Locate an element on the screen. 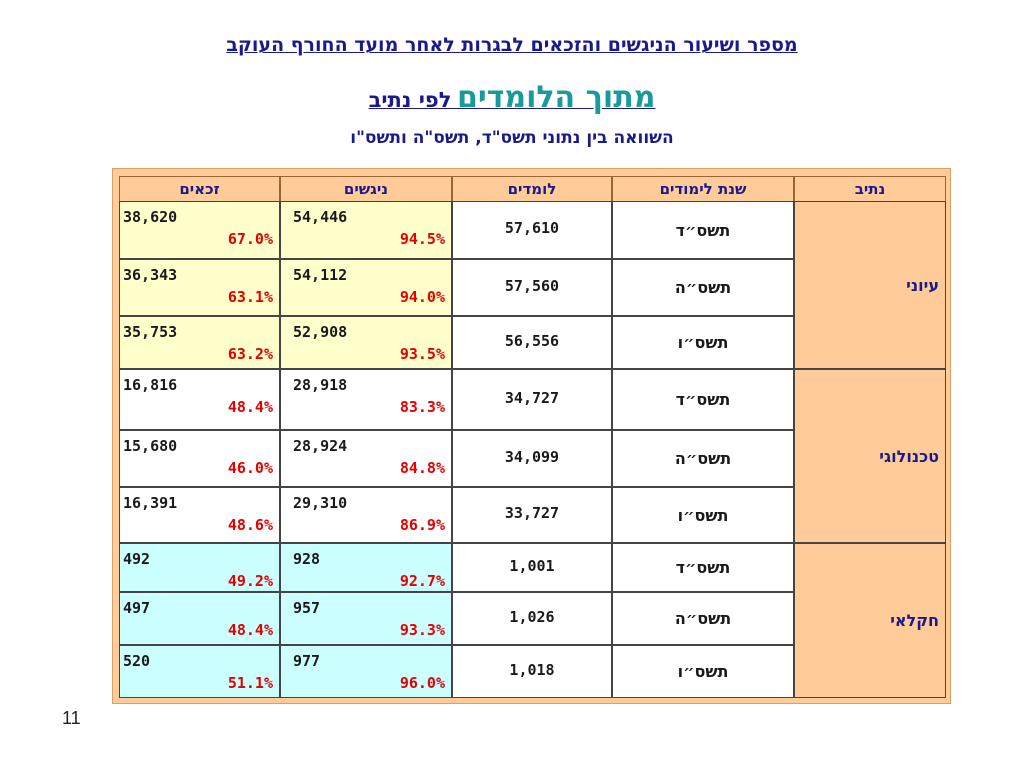 Image resolution: width=1024 pixels, height=768 pixels. eligible-percent: 49.2% is located at coordinates (250, 581).